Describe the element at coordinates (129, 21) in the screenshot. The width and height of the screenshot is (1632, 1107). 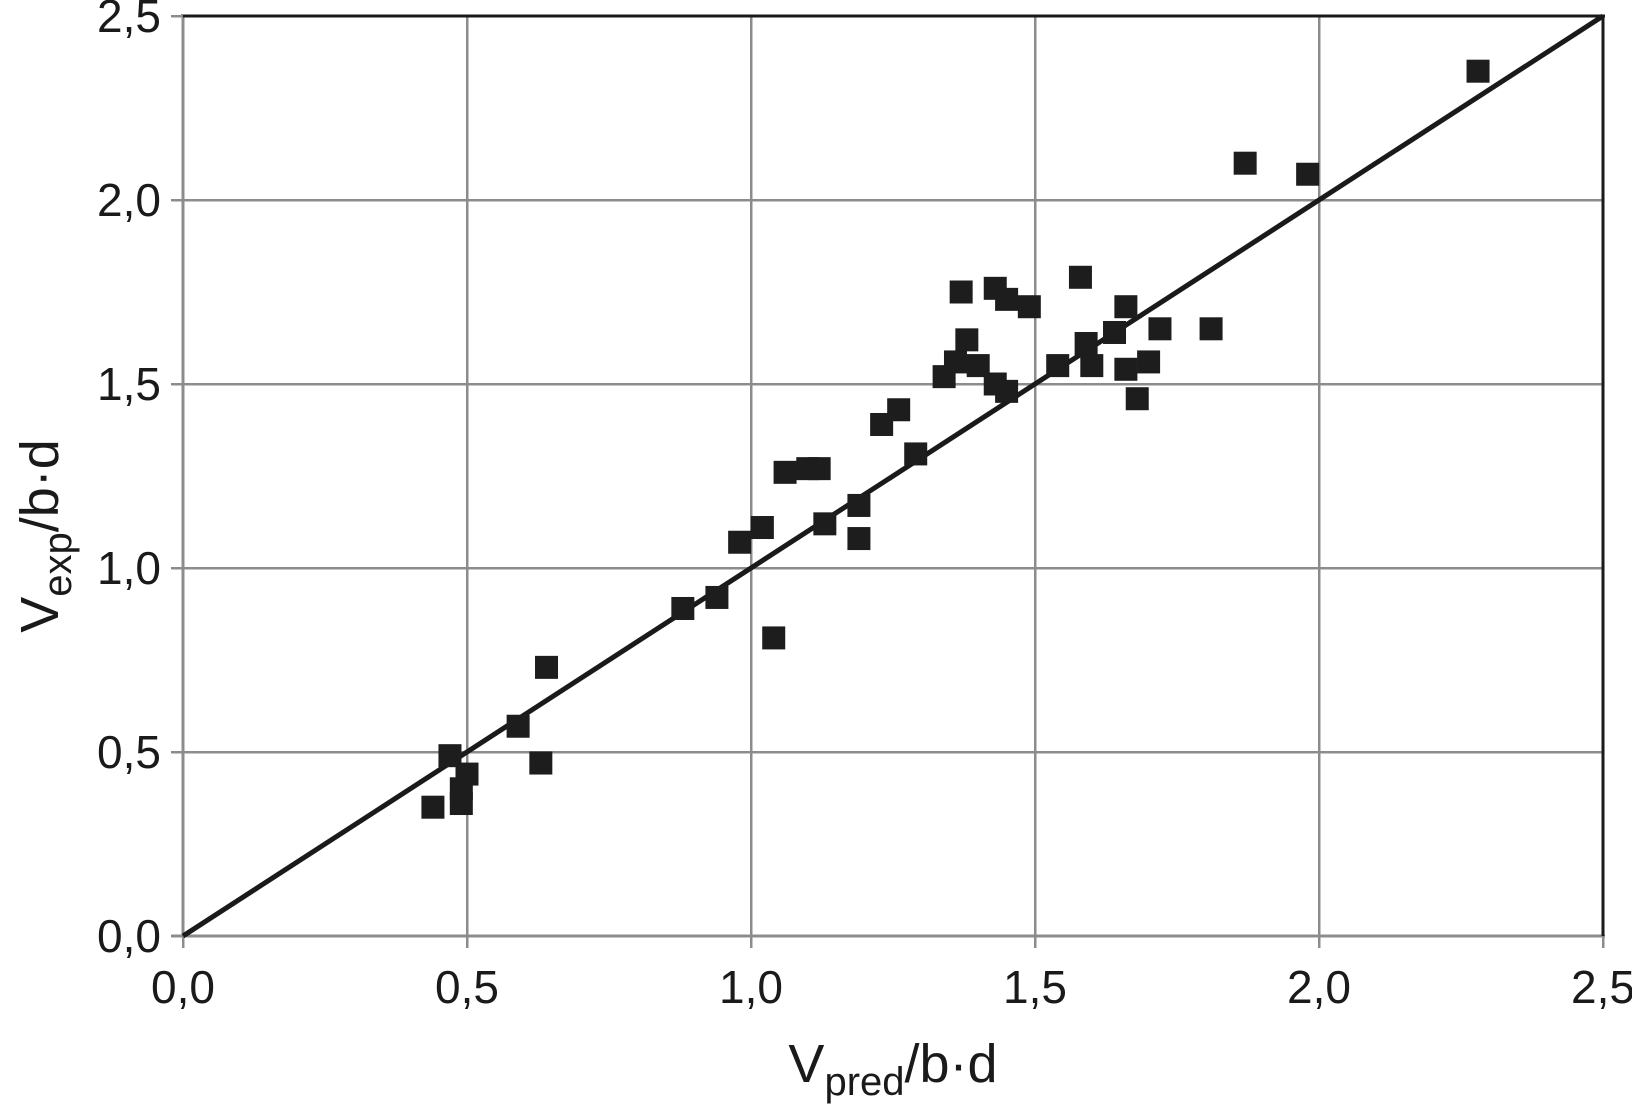
I see `y-tick-label: 2,5` at that location.